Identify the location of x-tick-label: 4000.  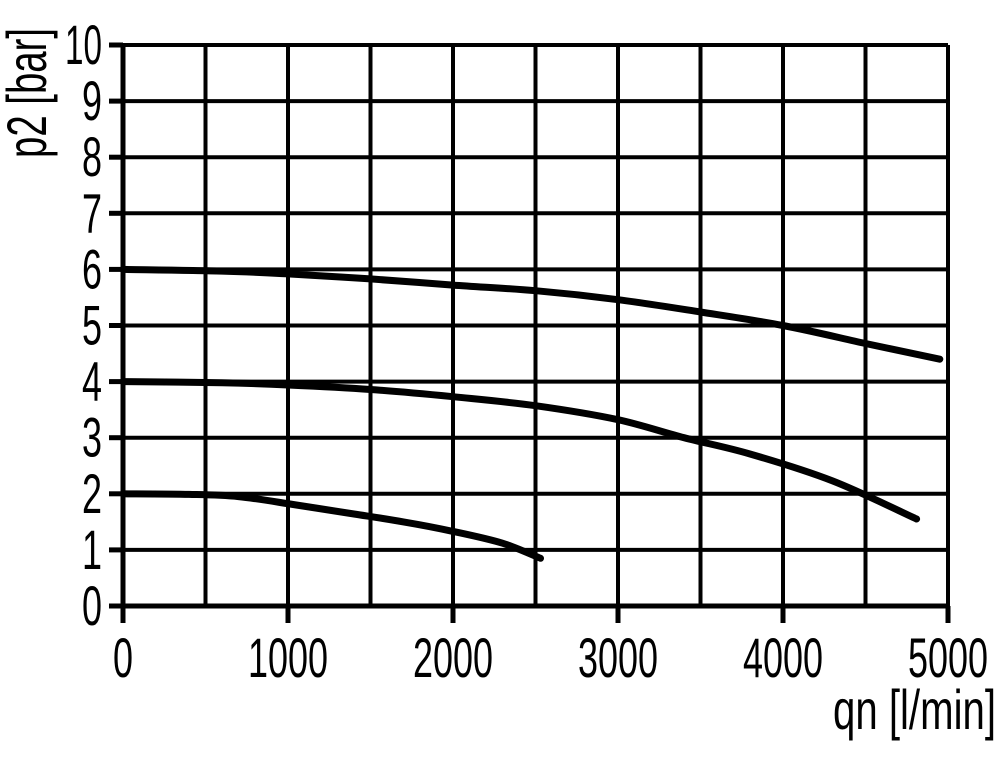
(783, 657).